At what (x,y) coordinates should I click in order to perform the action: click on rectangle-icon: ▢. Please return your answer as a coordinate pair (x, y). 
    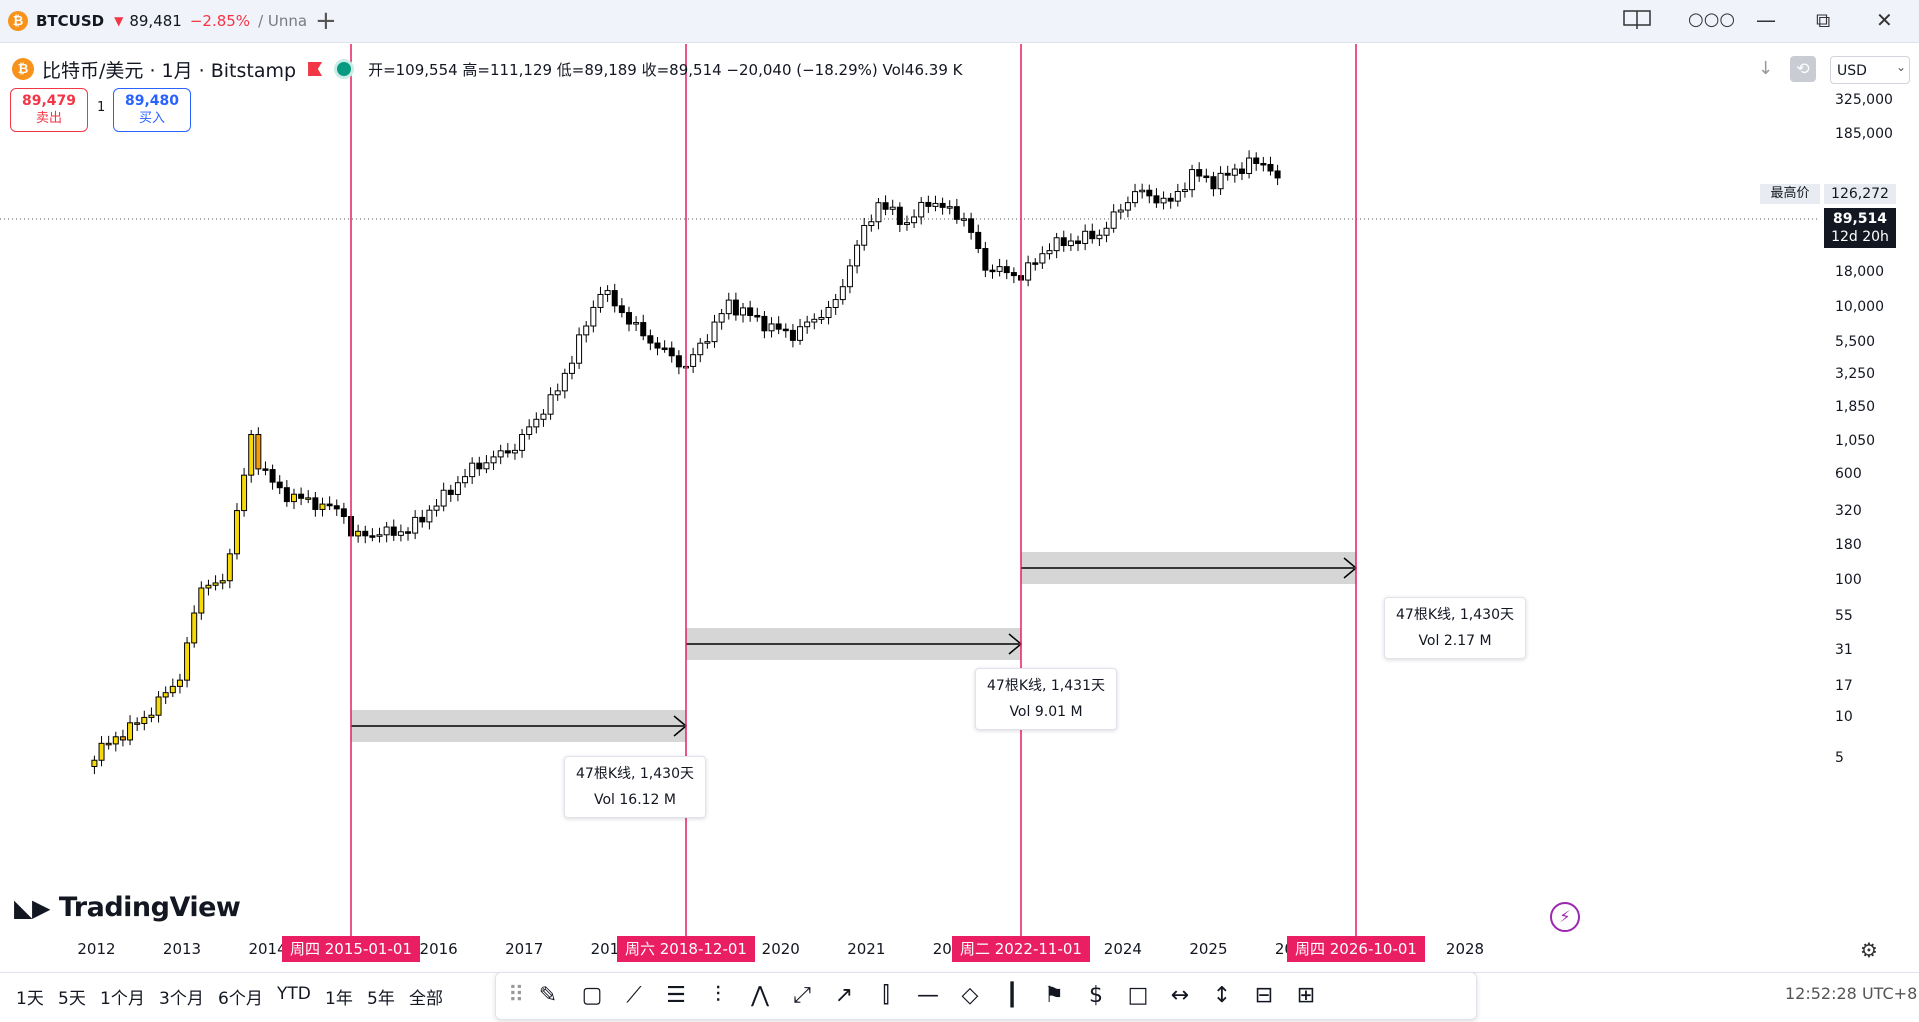
    Looking at the image, I should click on (592, 995).